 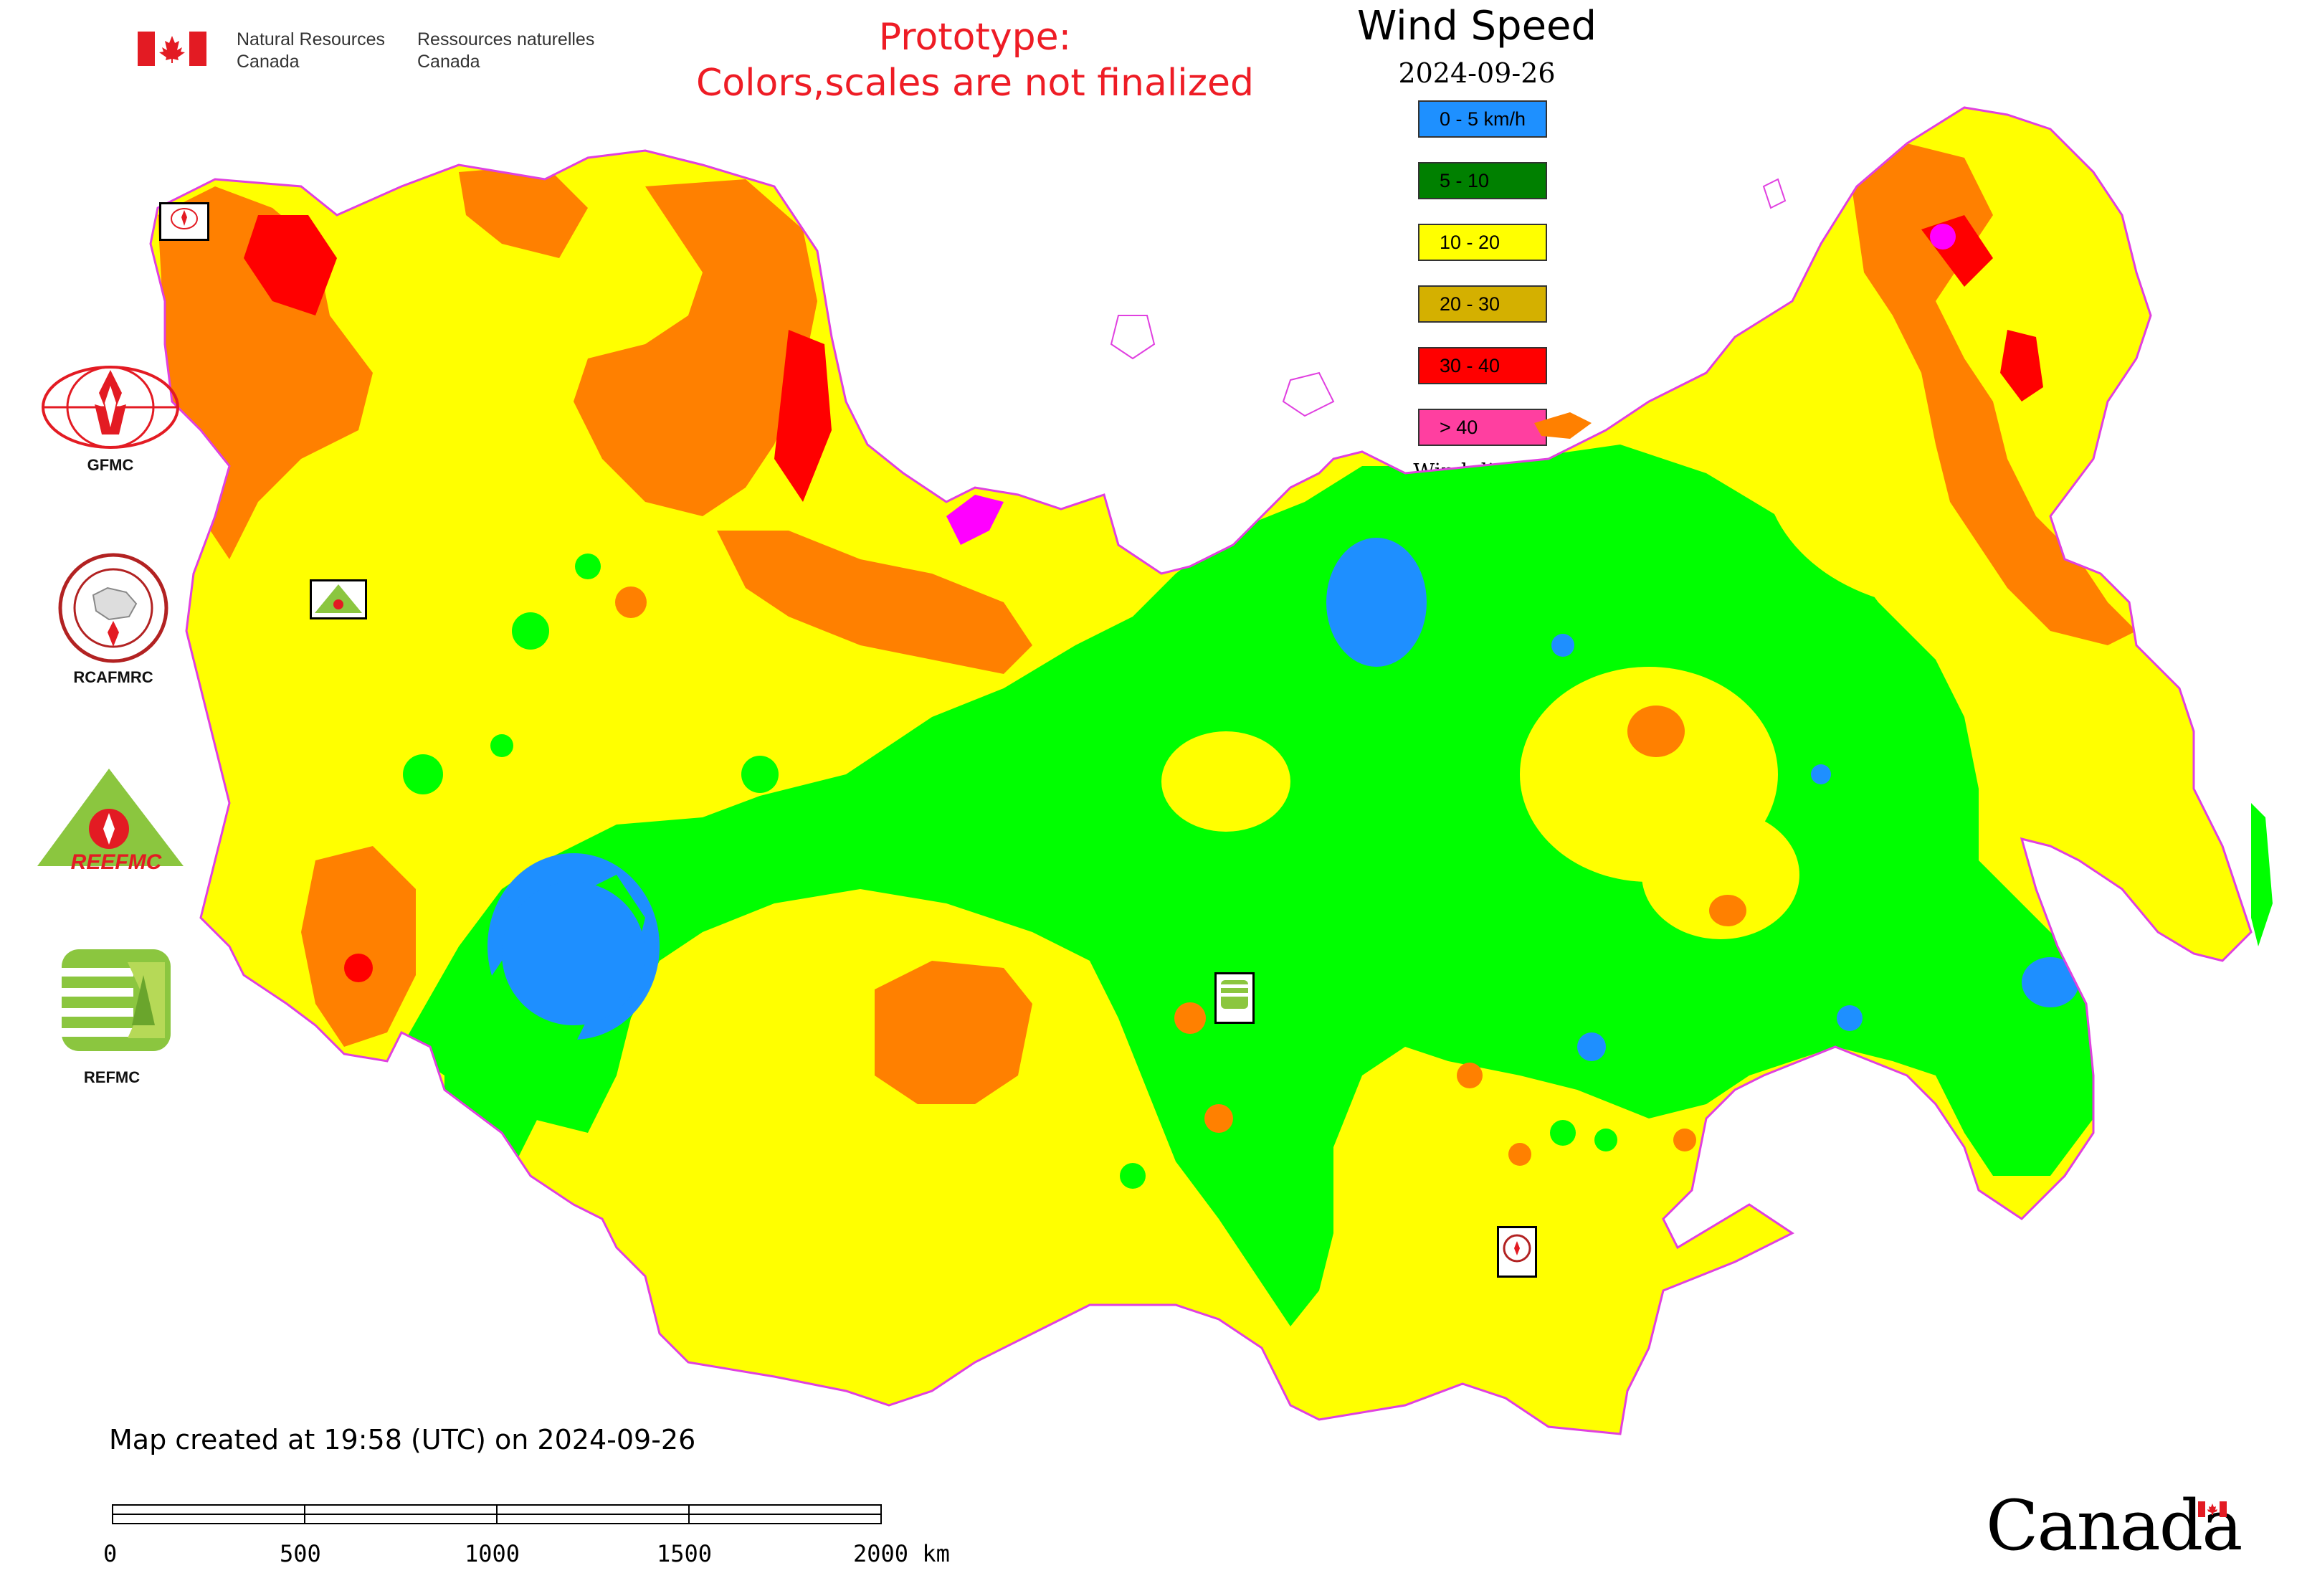 I want to click on scale-tick-1000: 1000, so click(x=493, y=1553).